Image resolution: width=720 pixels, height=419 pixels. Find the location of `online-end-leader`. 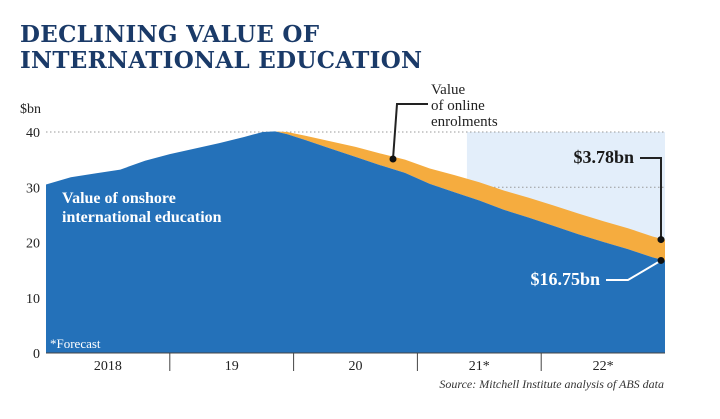

online-end-leader is located at coordinates (651, 198).